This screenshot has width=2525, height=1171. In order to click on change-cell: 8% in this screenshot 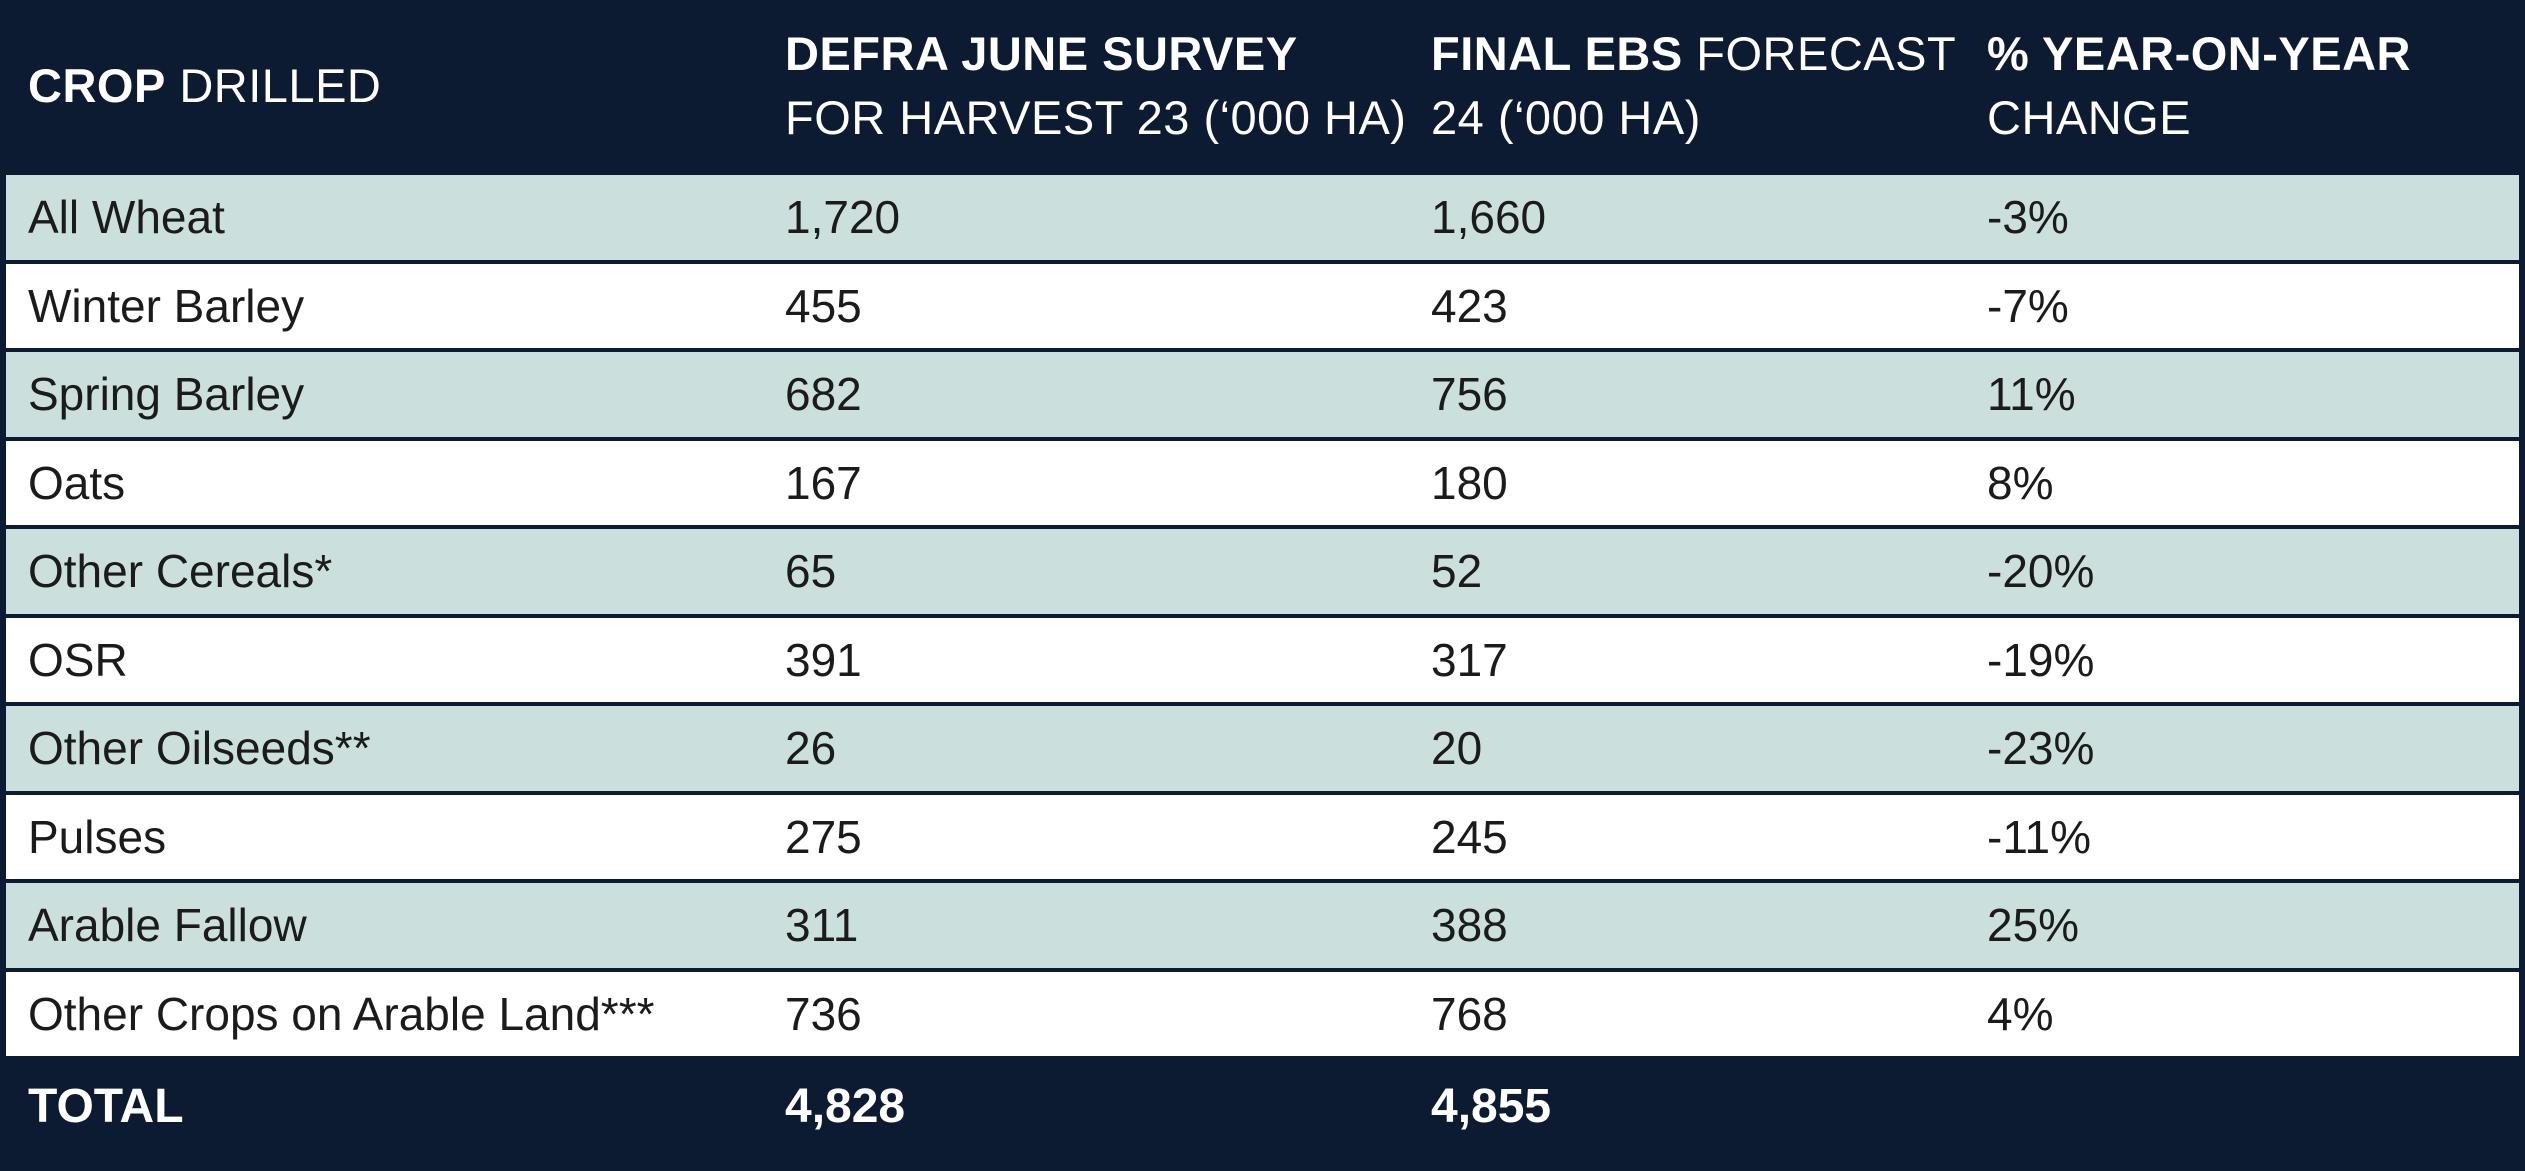, I will do `click(2242, 482)`.